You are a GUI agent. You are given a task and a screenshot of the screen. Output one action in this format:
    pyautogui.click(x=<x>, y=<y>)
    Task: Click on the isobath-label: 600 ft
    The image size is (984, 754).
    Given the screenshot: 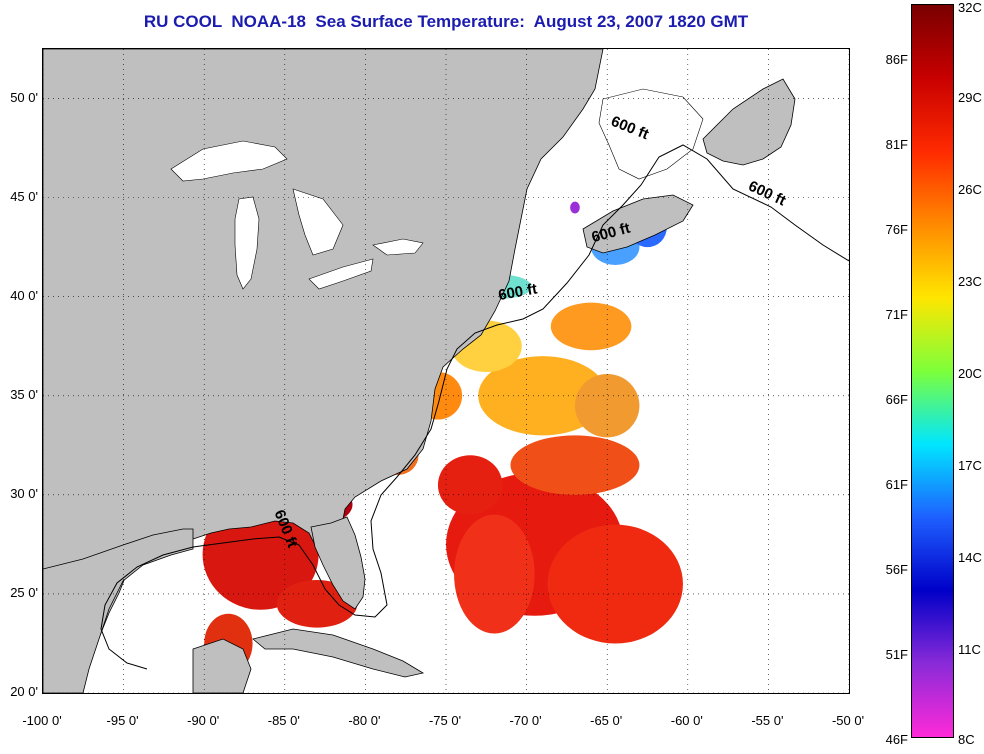 What is the action you would take?
    pyautogui.click(x=518, y=292)
    